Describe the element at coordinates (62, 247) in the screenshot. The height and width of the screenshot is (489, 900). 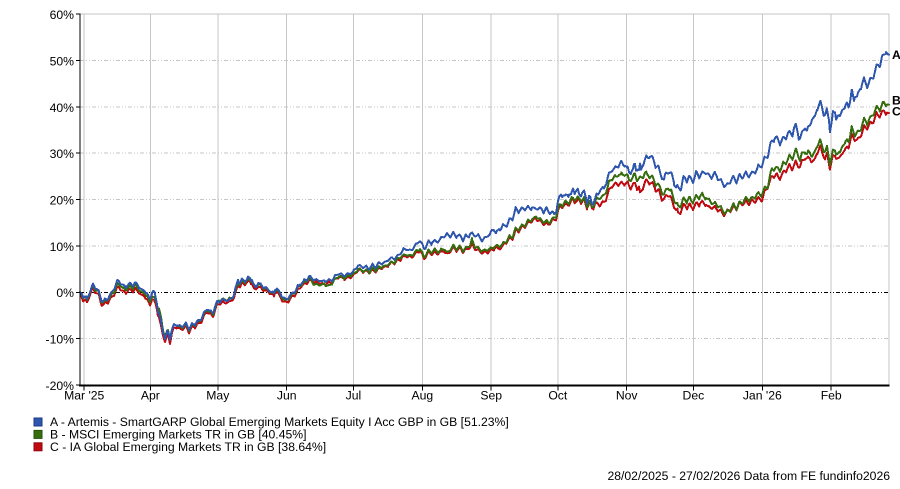
I see `svg-text: 10%` at that location.